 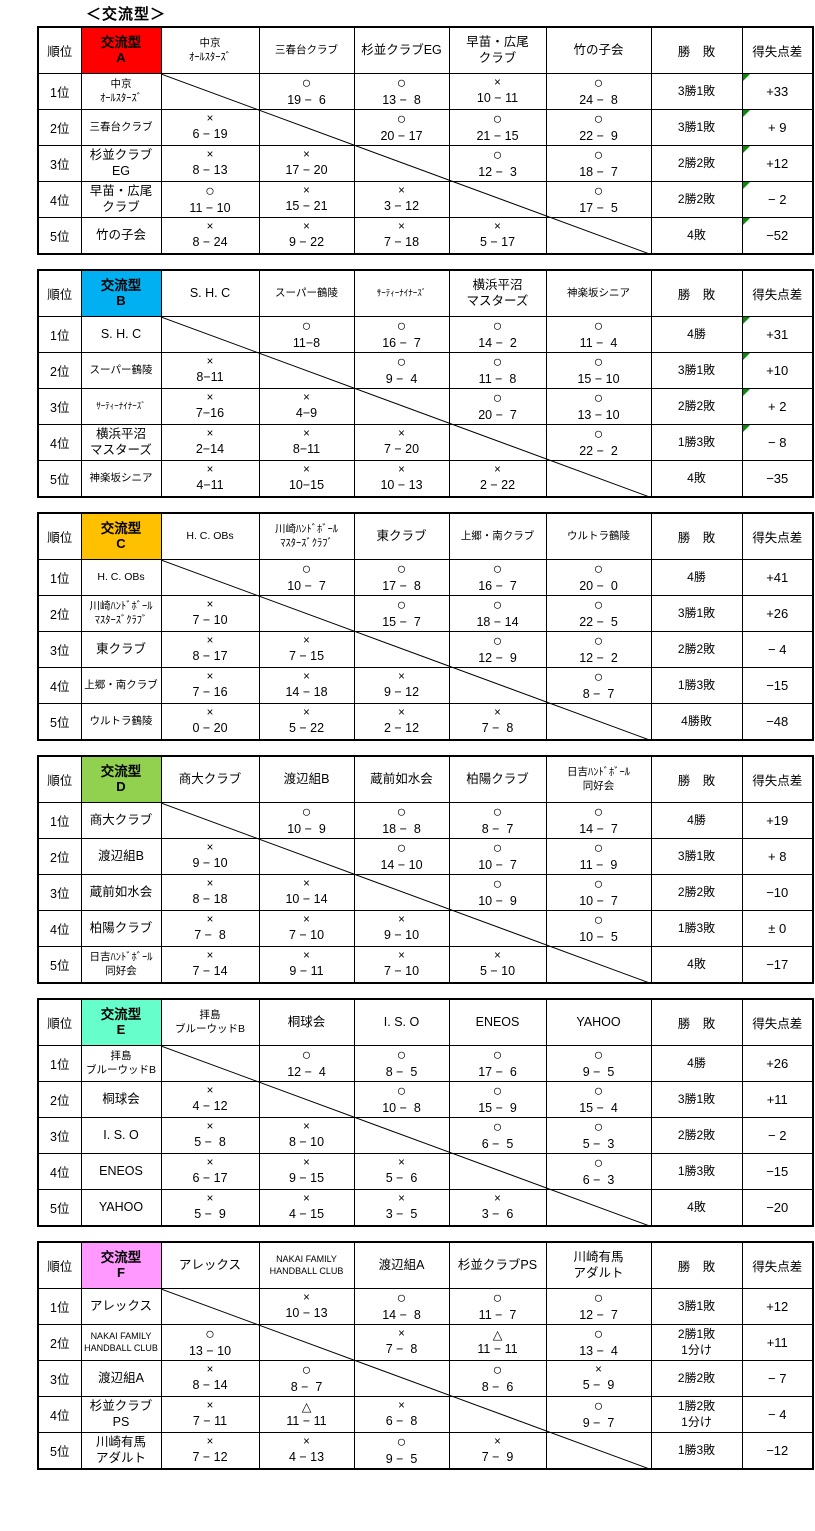 What do you see at coordinates (59, 406) in the screenshot?
I see `rank-cell: 3位` at bounding box center [59, 406].